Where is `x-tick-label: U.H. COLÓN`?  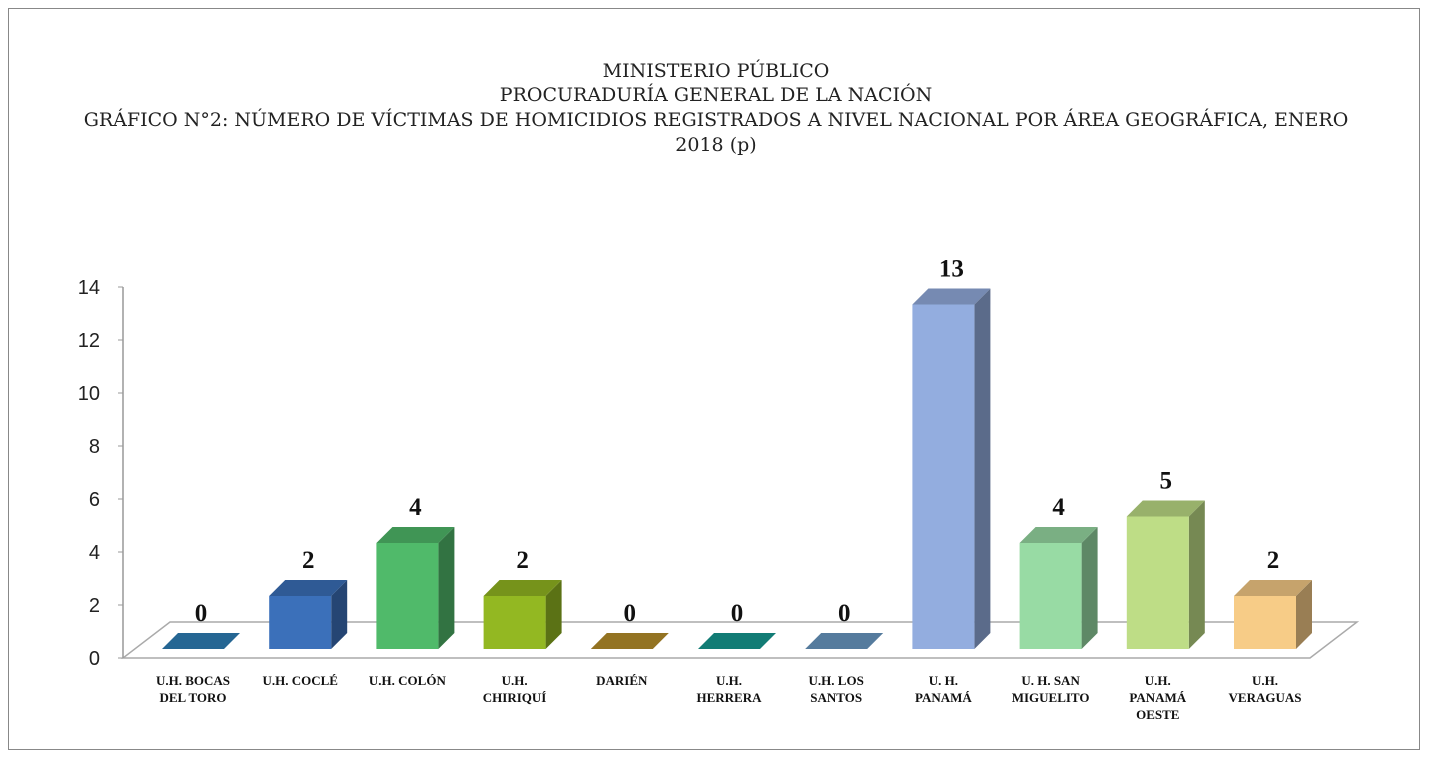 x-tick-label: U.H. COLÓN is located at coordinates (407, 680).